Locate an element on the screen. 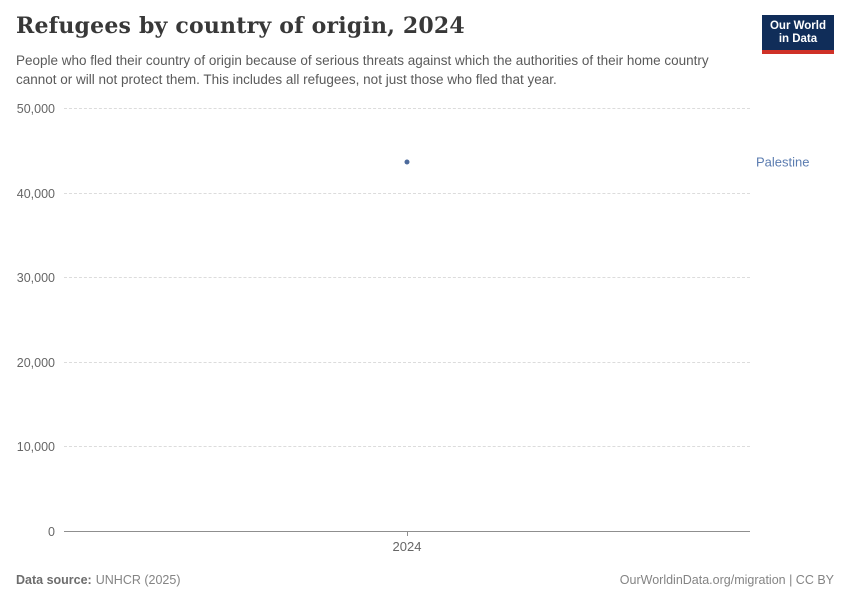 This screenshot has width=850, height=600. y-tick-label: 10,000 is located at coordinates (35, 447).